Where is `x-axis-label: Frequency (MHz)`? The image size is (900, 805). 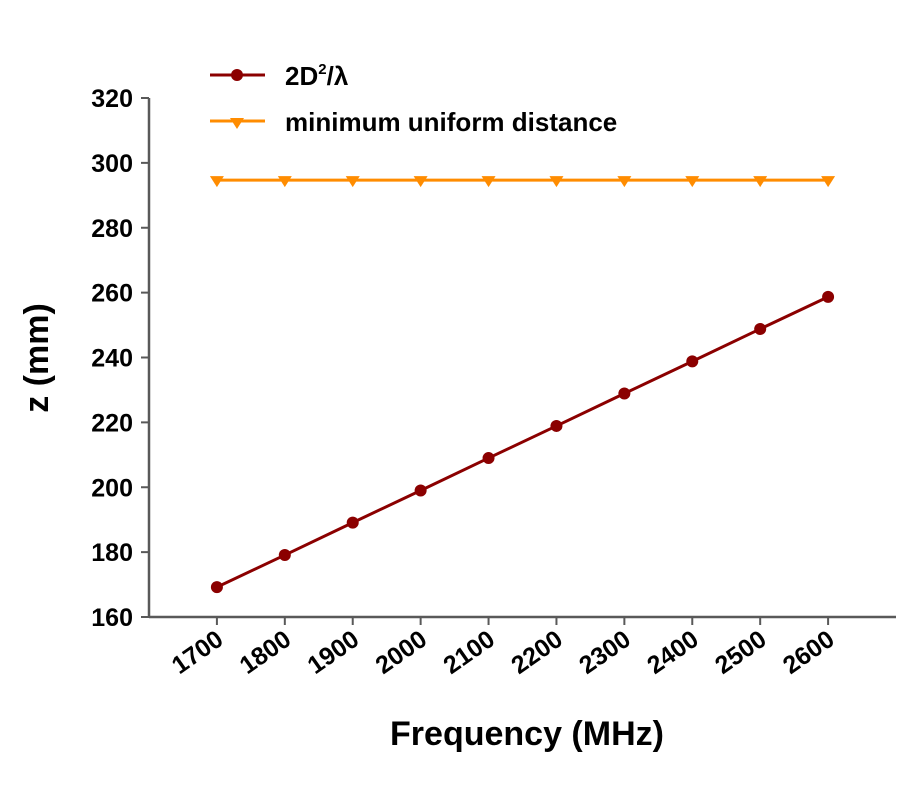
x-axis-label: Frequency (MHz) is located at coordinates (527, 734).